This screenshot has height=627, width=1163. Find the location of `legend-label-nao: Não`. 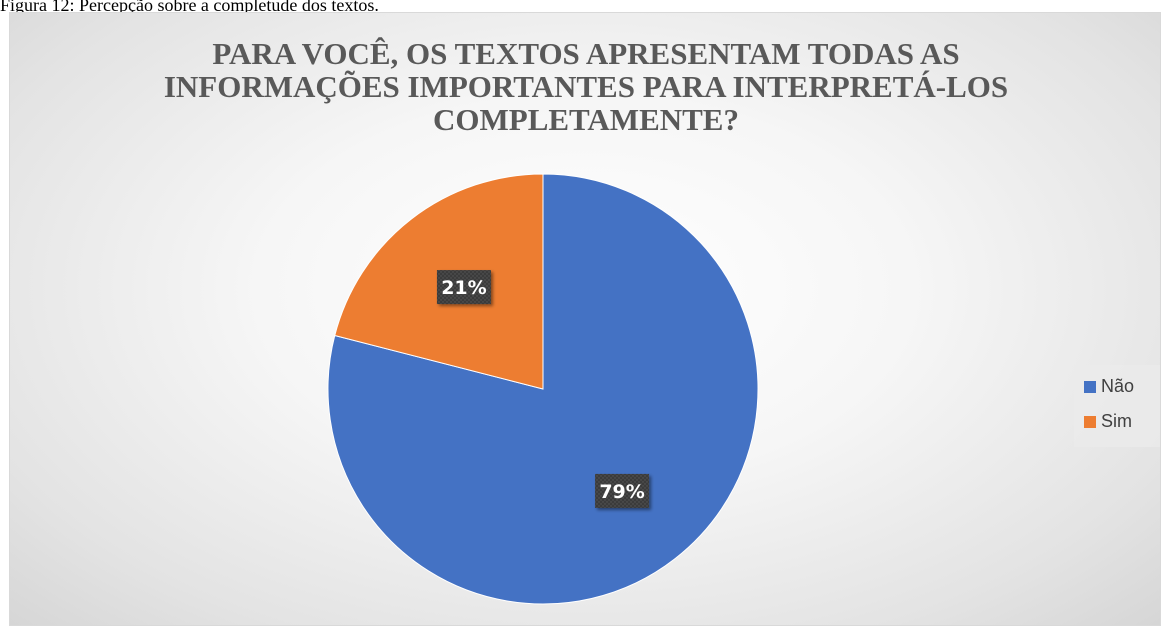

legend-label-nao: Não is located at coordinates (1118, 386).